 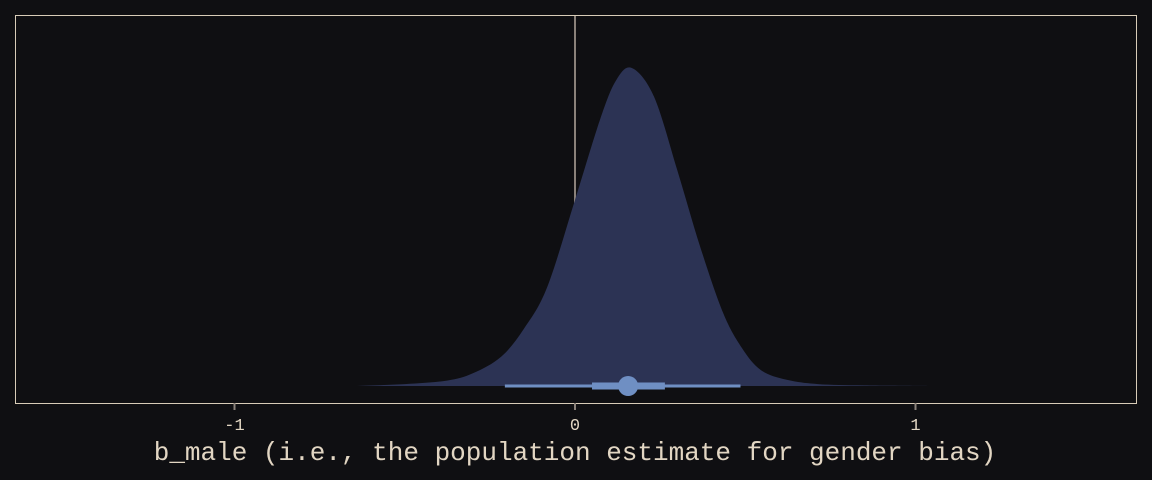 I want to click on x-tick-label: 0, so click(x=575, y=426).